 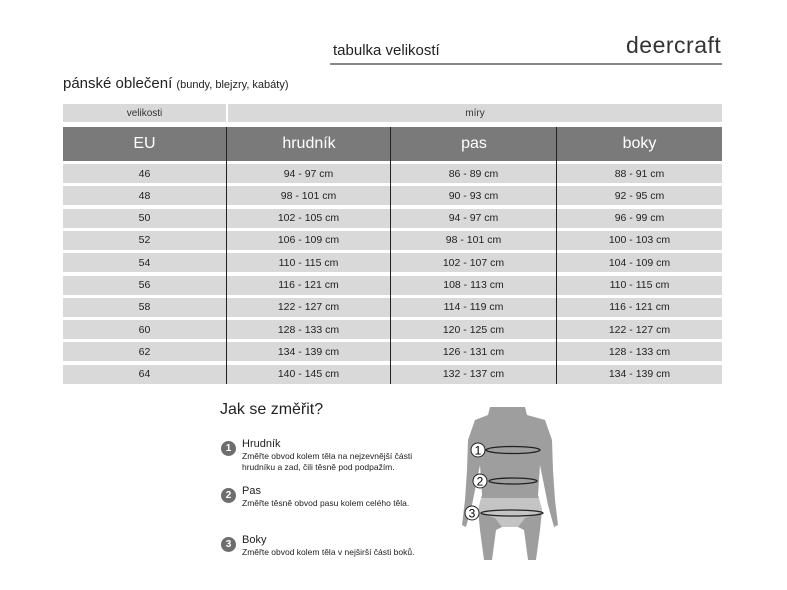 I want to click on chest-measure-line, so click(x=513, y=450).